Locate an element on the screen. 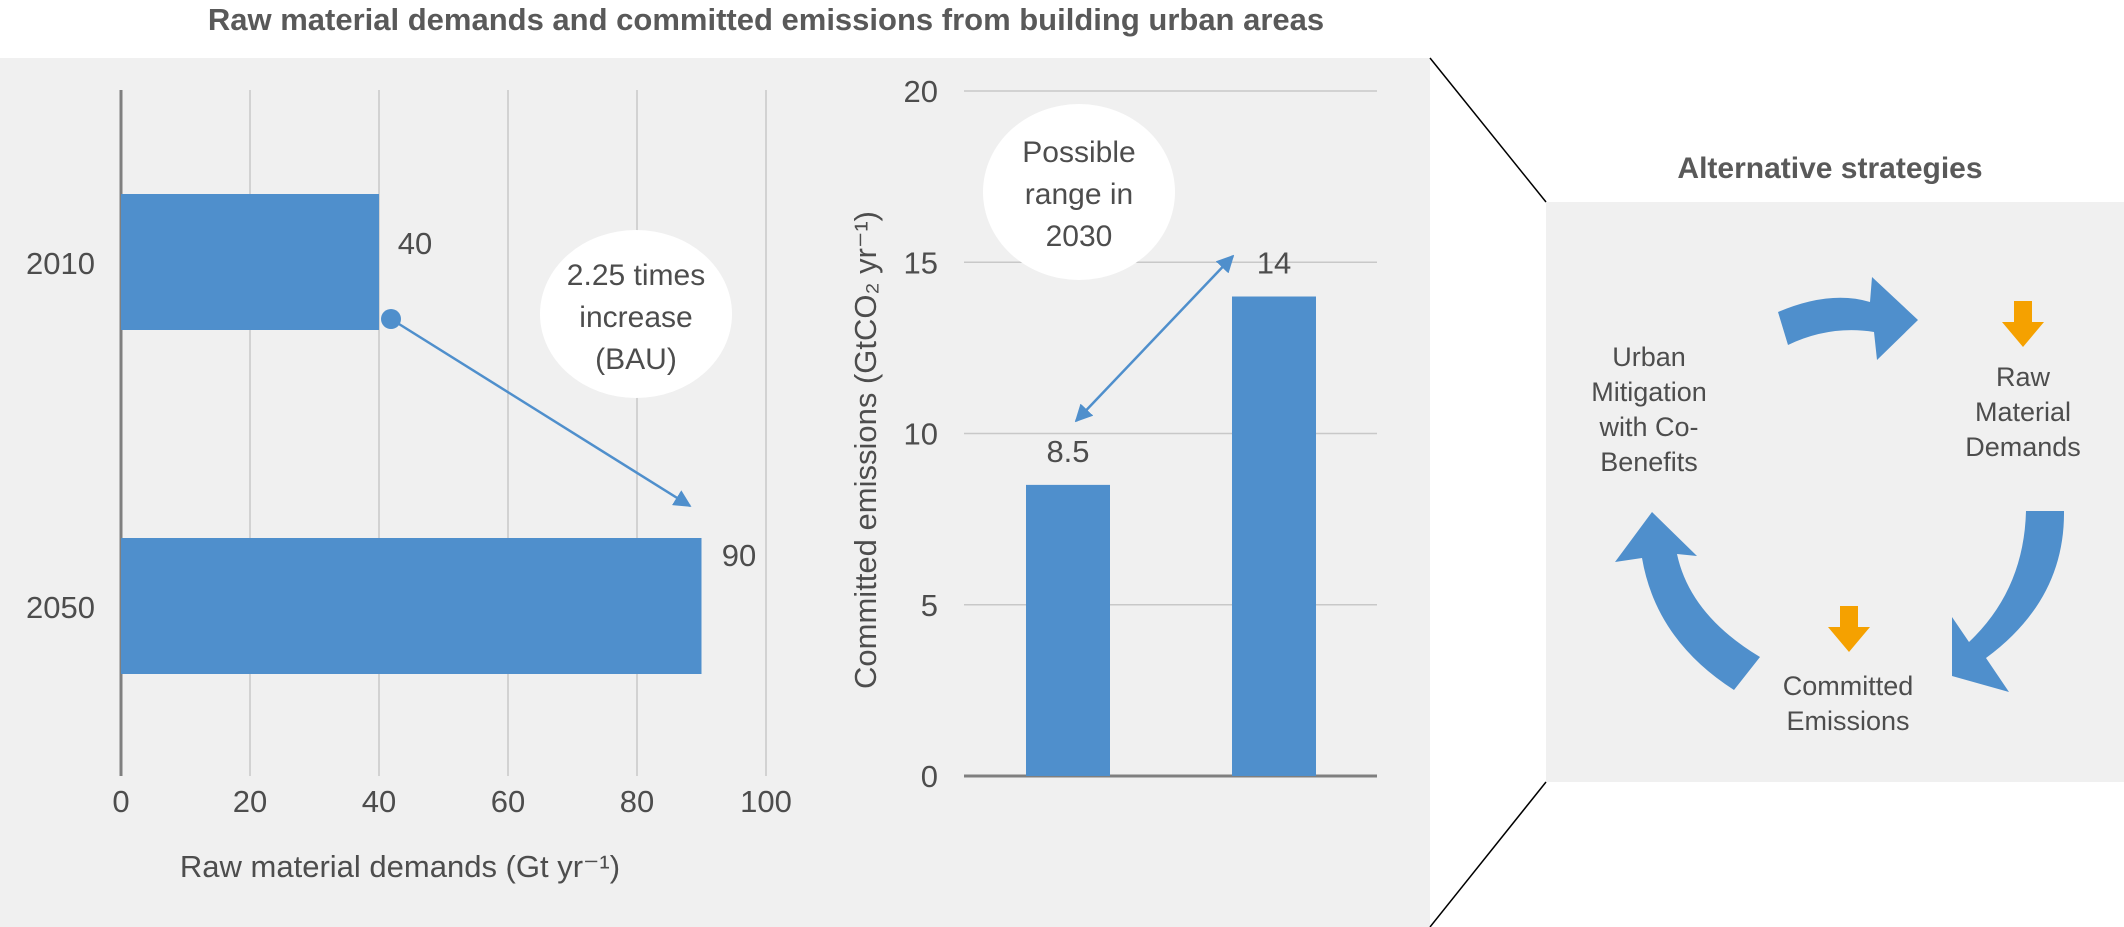 This screenshot has width=2124, height=927. committed-emissions-line-2: Emissions is located at coordinates (1847, 721).